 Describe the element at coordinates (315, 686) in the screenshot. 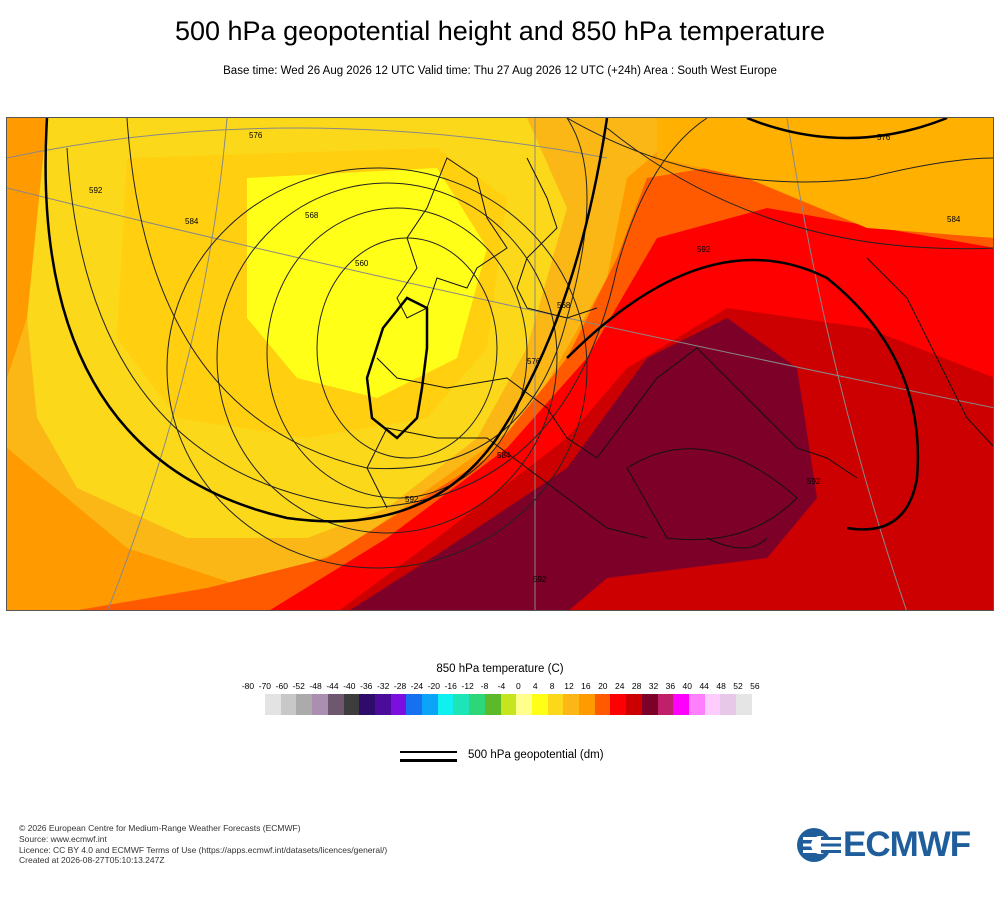

I see `colorbar-tick-label: -48` at that location.